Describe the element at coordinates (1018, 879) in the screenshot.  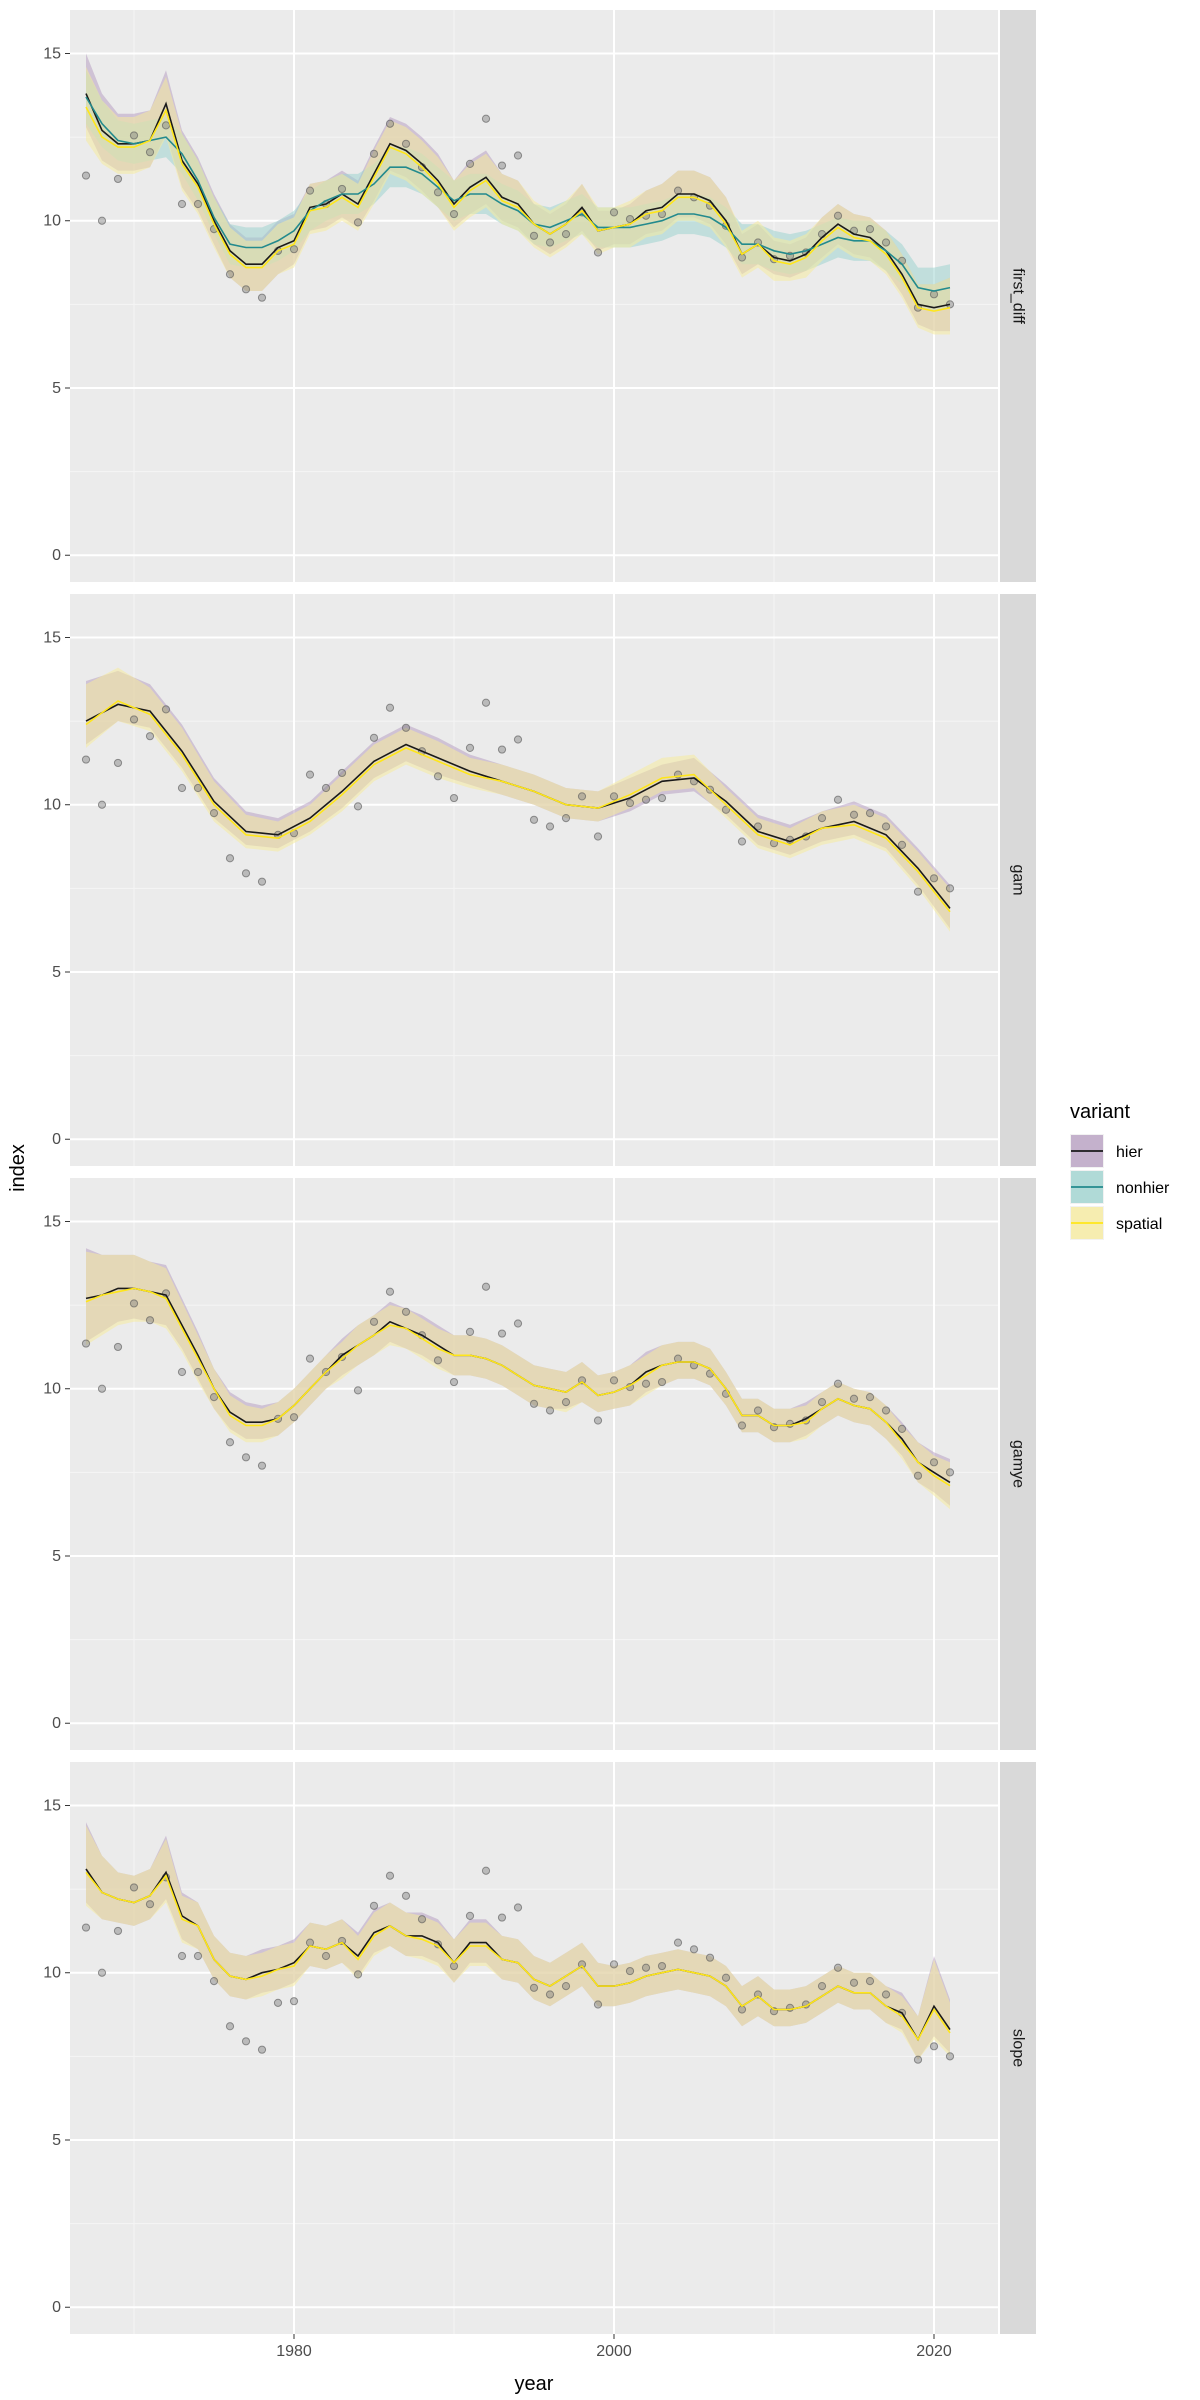
I see `facet-strip-label: gam` at that location.